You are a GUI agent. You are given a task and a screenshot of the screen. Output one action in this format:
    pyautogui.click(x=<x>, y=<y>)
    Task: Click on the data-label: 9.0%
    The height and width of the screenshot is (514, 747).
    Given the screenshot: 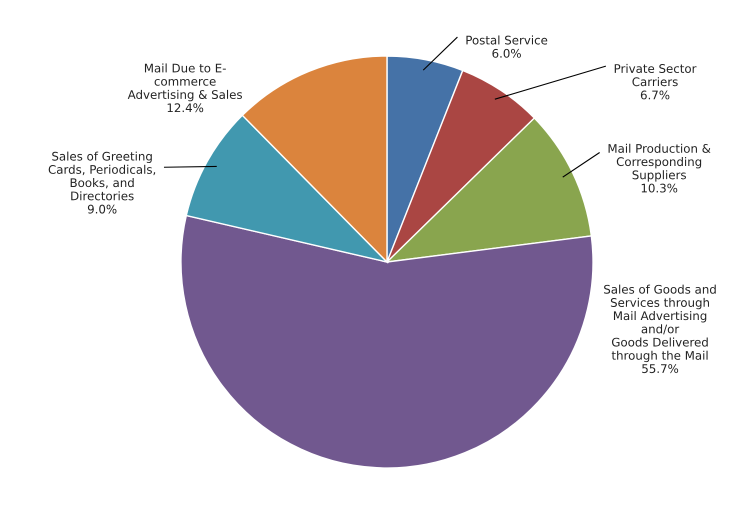 What is the action you would take?
    pyautogui.click(x=102, y=209)
    